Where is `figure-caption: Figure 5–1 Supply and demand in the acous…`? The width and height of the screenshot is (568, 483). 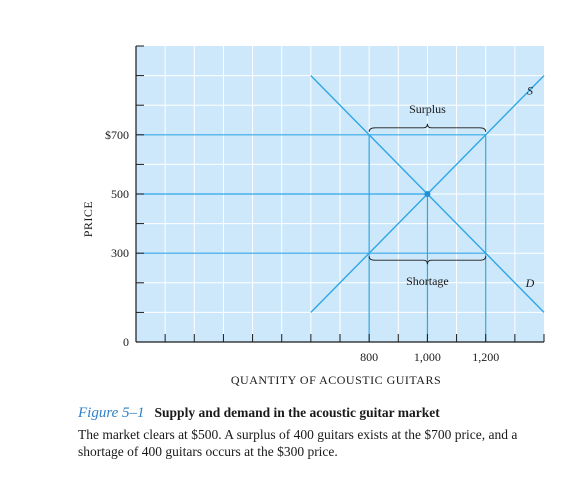 figure-caption: Figure 5–1 Supply and demand in the acous… is located at coordinates (313, 432).